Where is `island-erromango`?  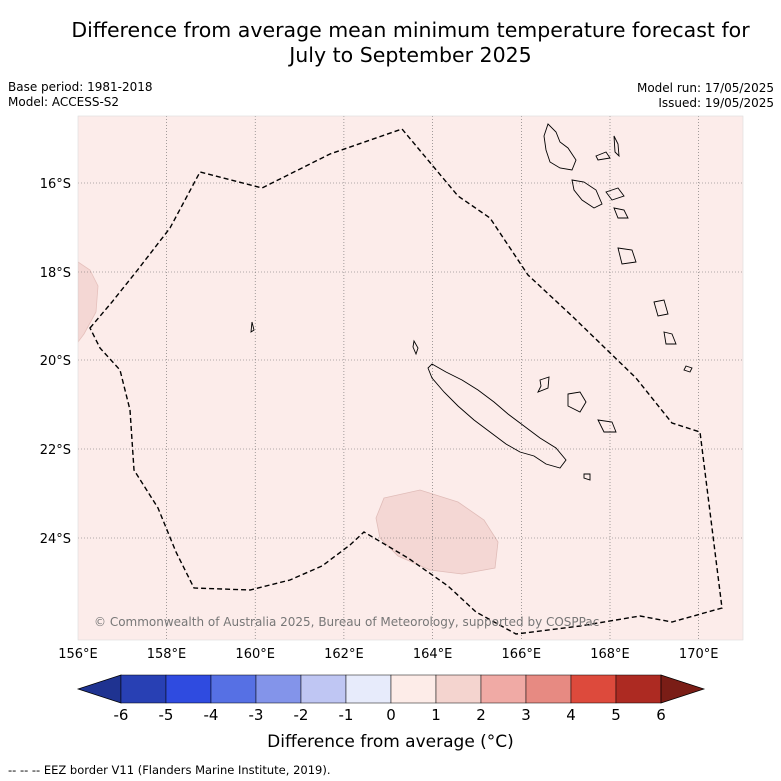
island-erromango is located at coordinates (627, 256).